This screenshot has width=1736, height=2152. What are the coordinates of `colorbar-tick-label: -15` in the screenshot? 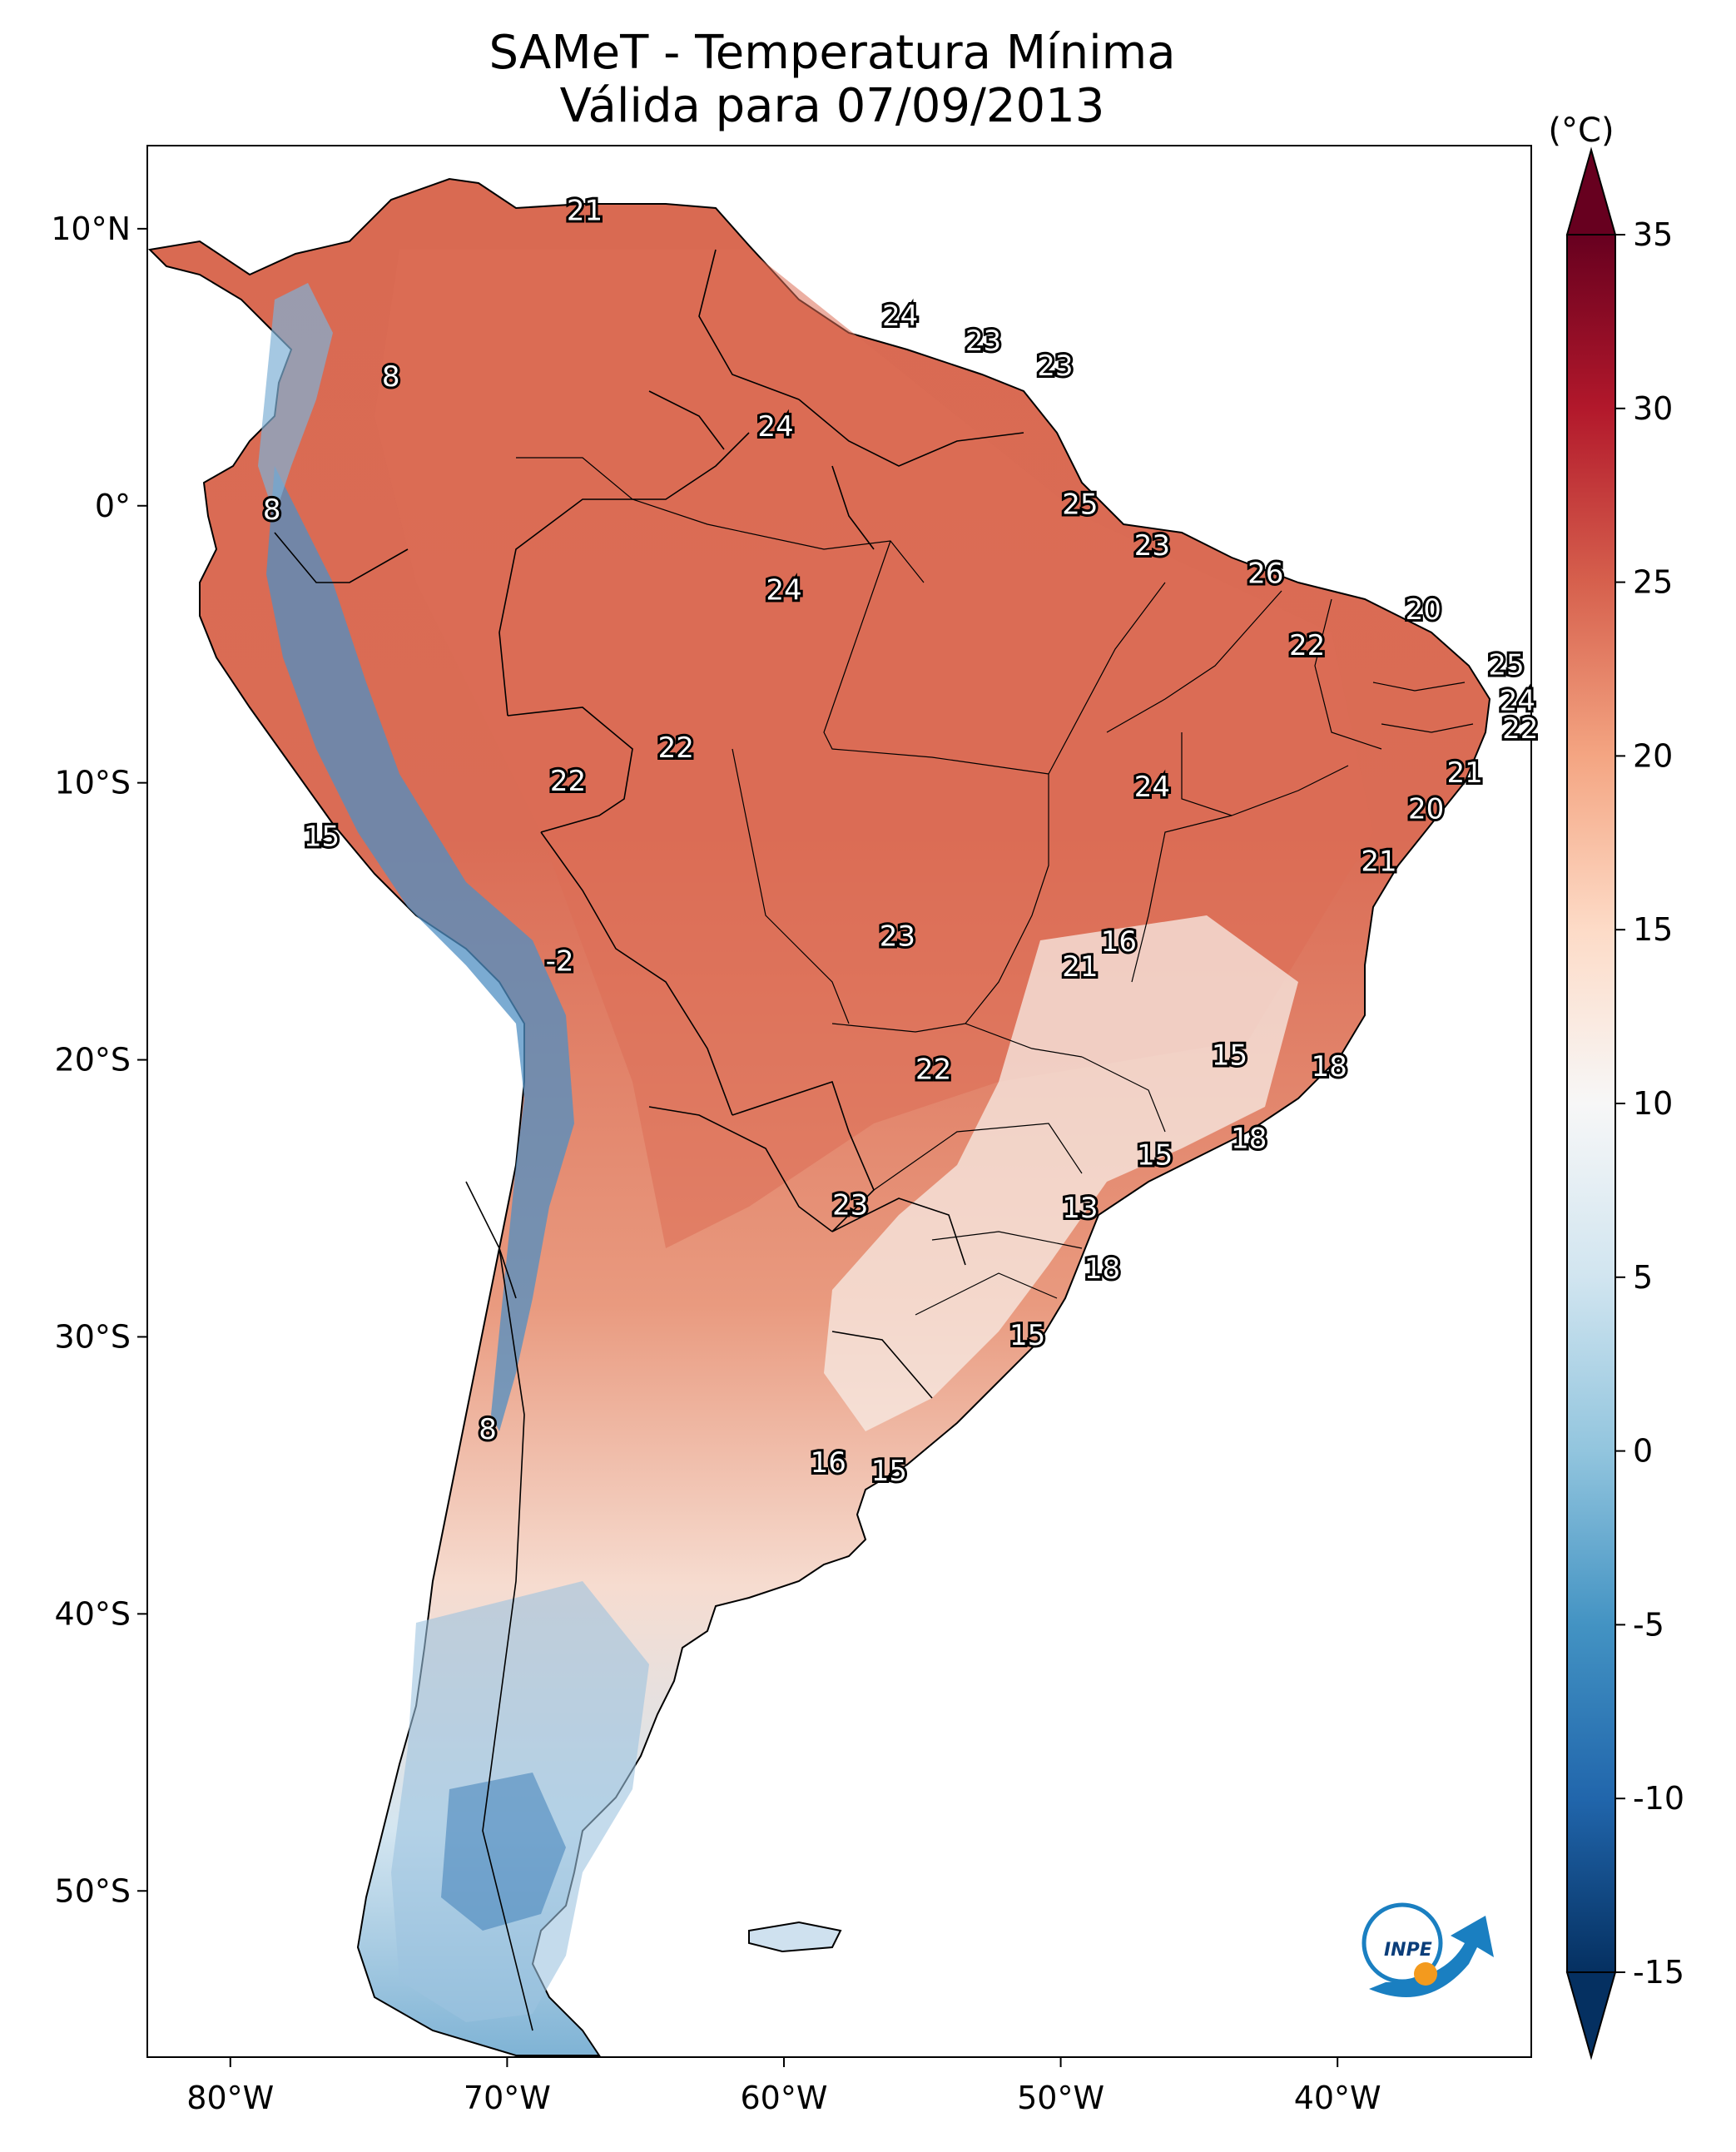 It's located at (1658, 1972).